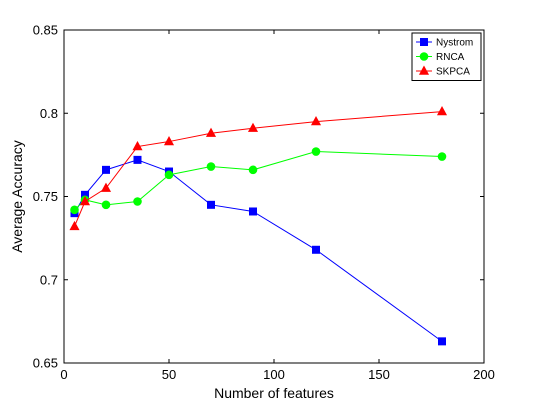  Describe the element at coordinates (17, 196) in the screenshot. I see `y-axis-label: Average Accuracy` at that location.